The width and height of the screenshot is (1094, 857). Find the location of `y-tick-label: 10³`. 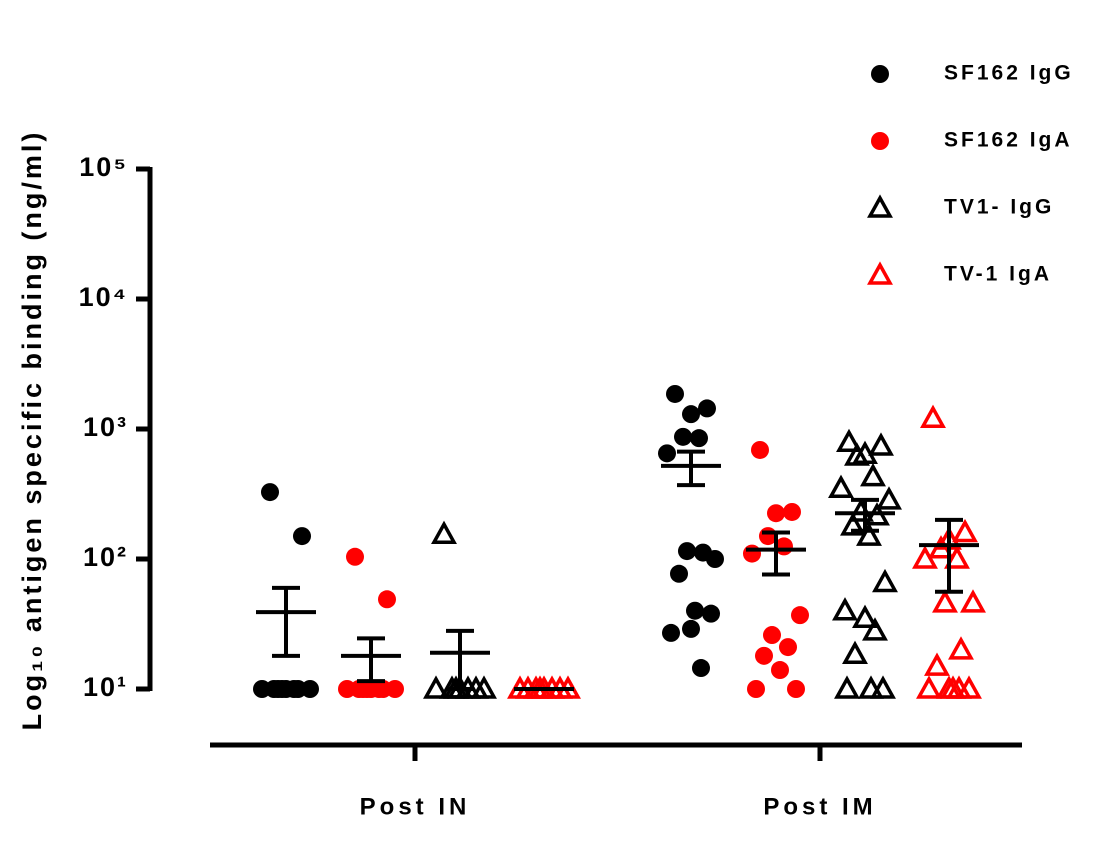

y-tick-label: 10³ is located at coordinates (105, 427).